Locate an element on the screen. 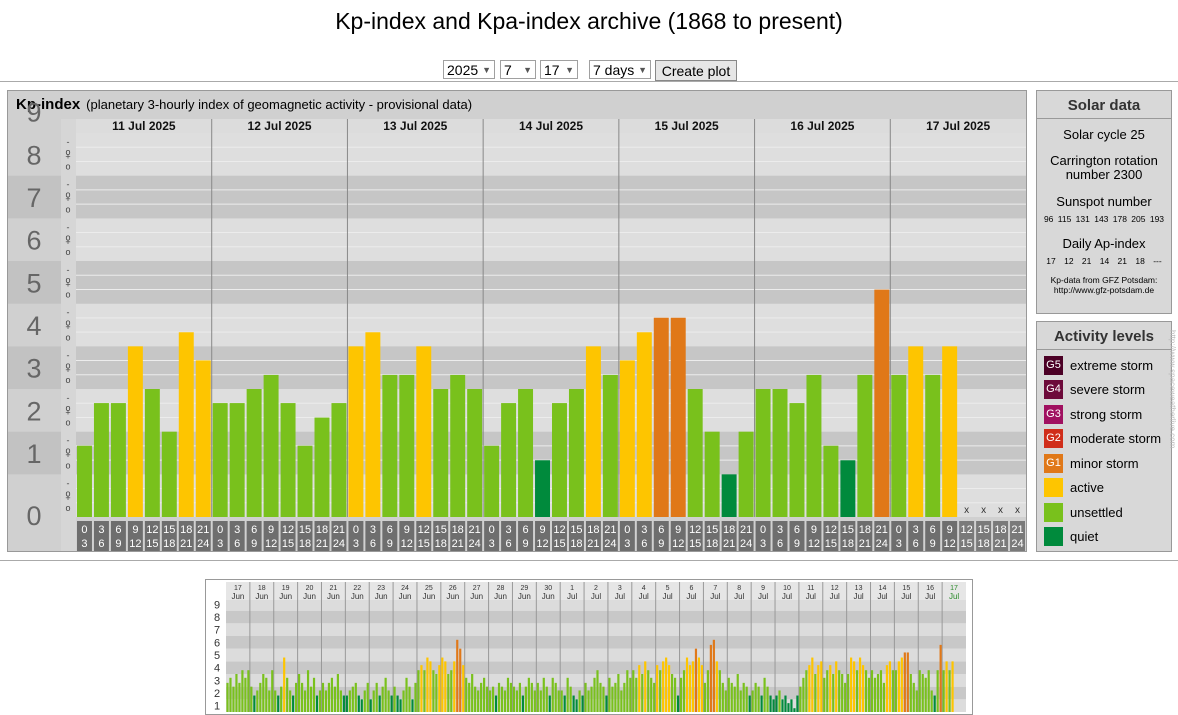  interval-end-label: 18 is located at coordinates (169, 544).